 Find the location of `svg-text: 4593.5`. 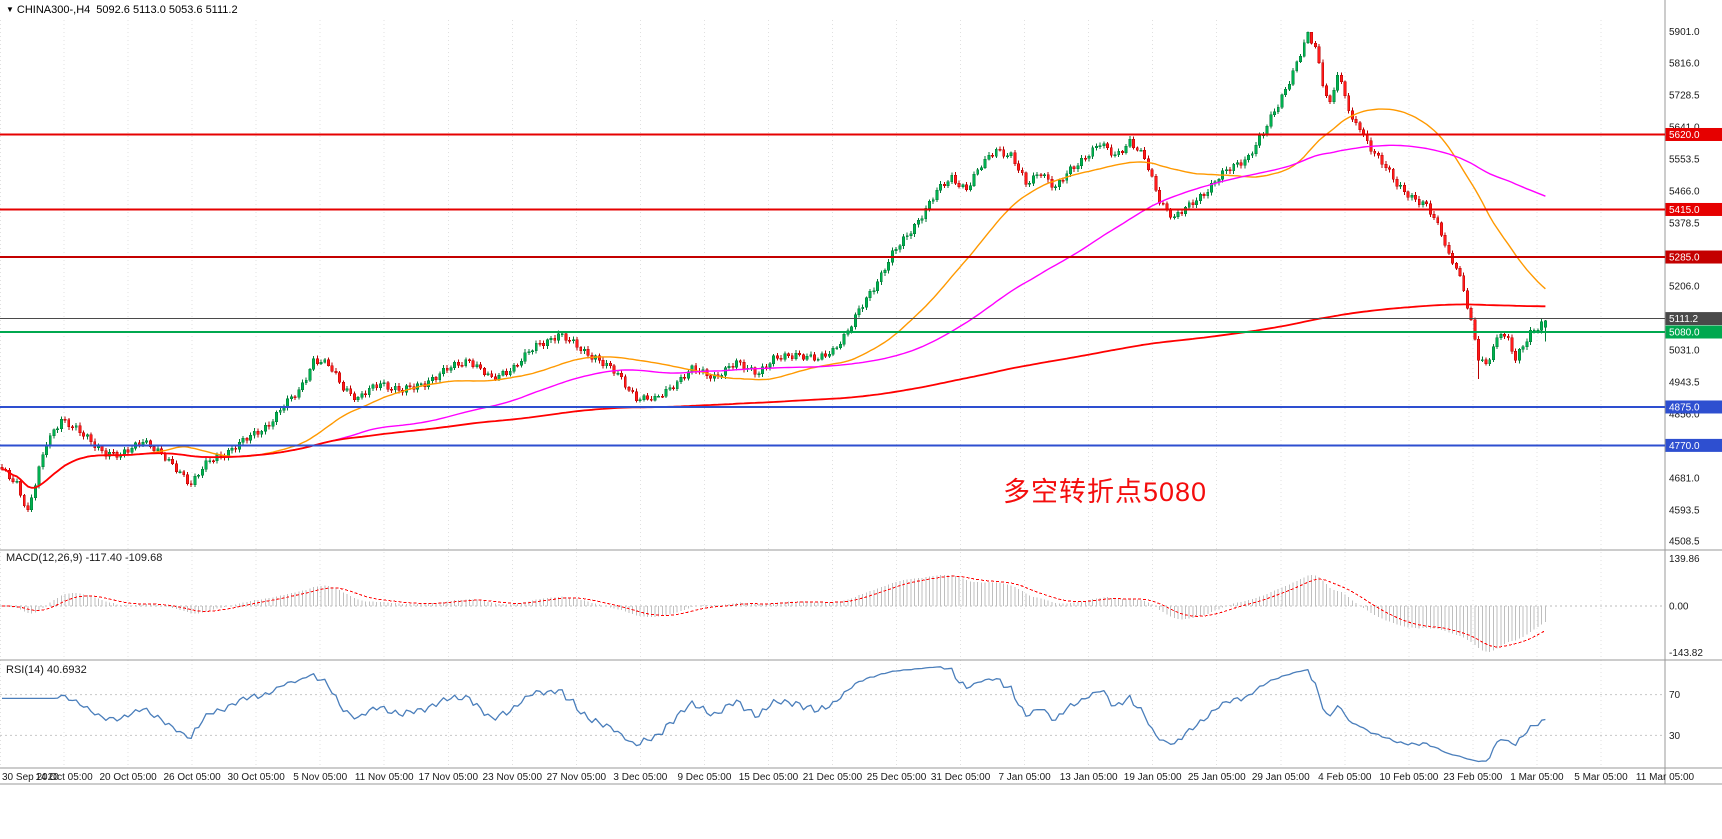

svg-text: 4593.5 is located at coordinates (1684, 510).